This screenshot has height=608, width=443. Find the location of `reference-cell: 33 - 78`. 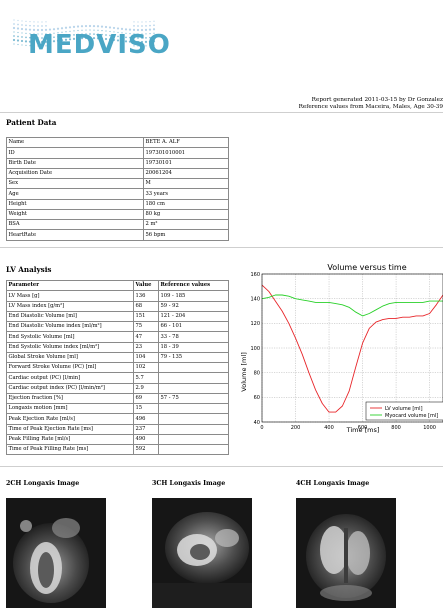

reference-cell: 33 - 78 is located at coordinates (193, 337).